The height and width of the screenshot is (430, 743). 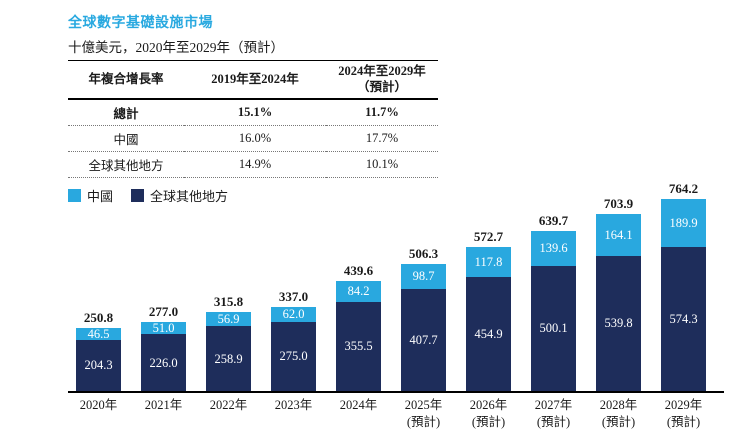 What do you see at coordinates (98, 318) in the screenshot?
I see `total-value-label: 250.8` at bounding box center [98, 318].